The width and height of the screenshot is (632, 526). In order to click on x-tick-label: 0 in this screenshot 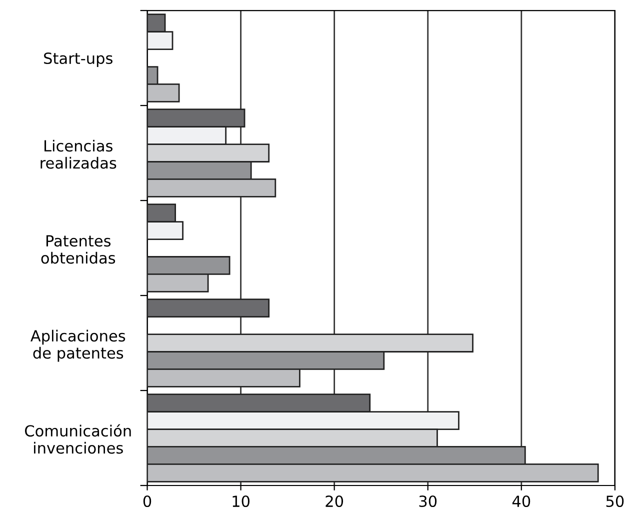, I will do `click(147, 501)`.